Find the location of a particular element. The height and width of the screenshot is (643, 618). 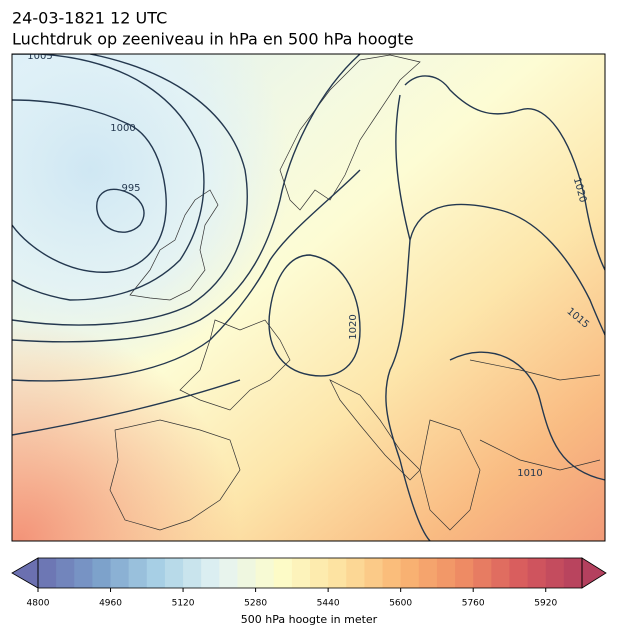

isobar-label: 1010 is located at coordinates (529, 473).